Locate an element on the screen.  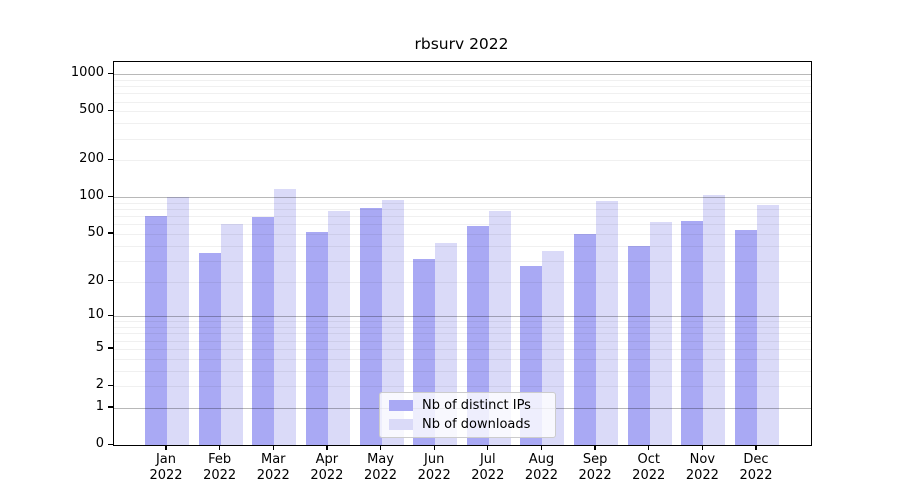
x-tick-mark-feb is located at coordinates (219, 448).